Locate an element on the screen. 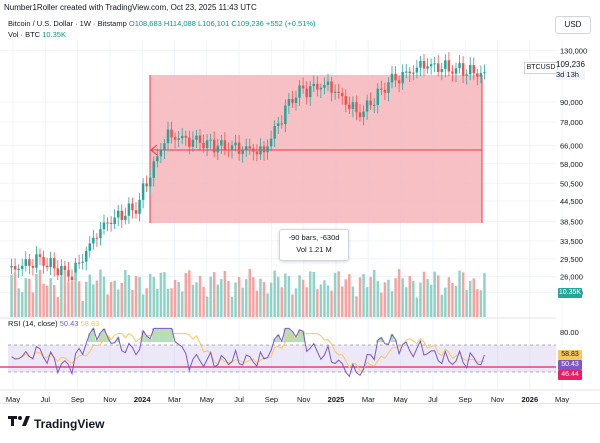  tradingview-logo-icon is located at coordinates (19, 421).